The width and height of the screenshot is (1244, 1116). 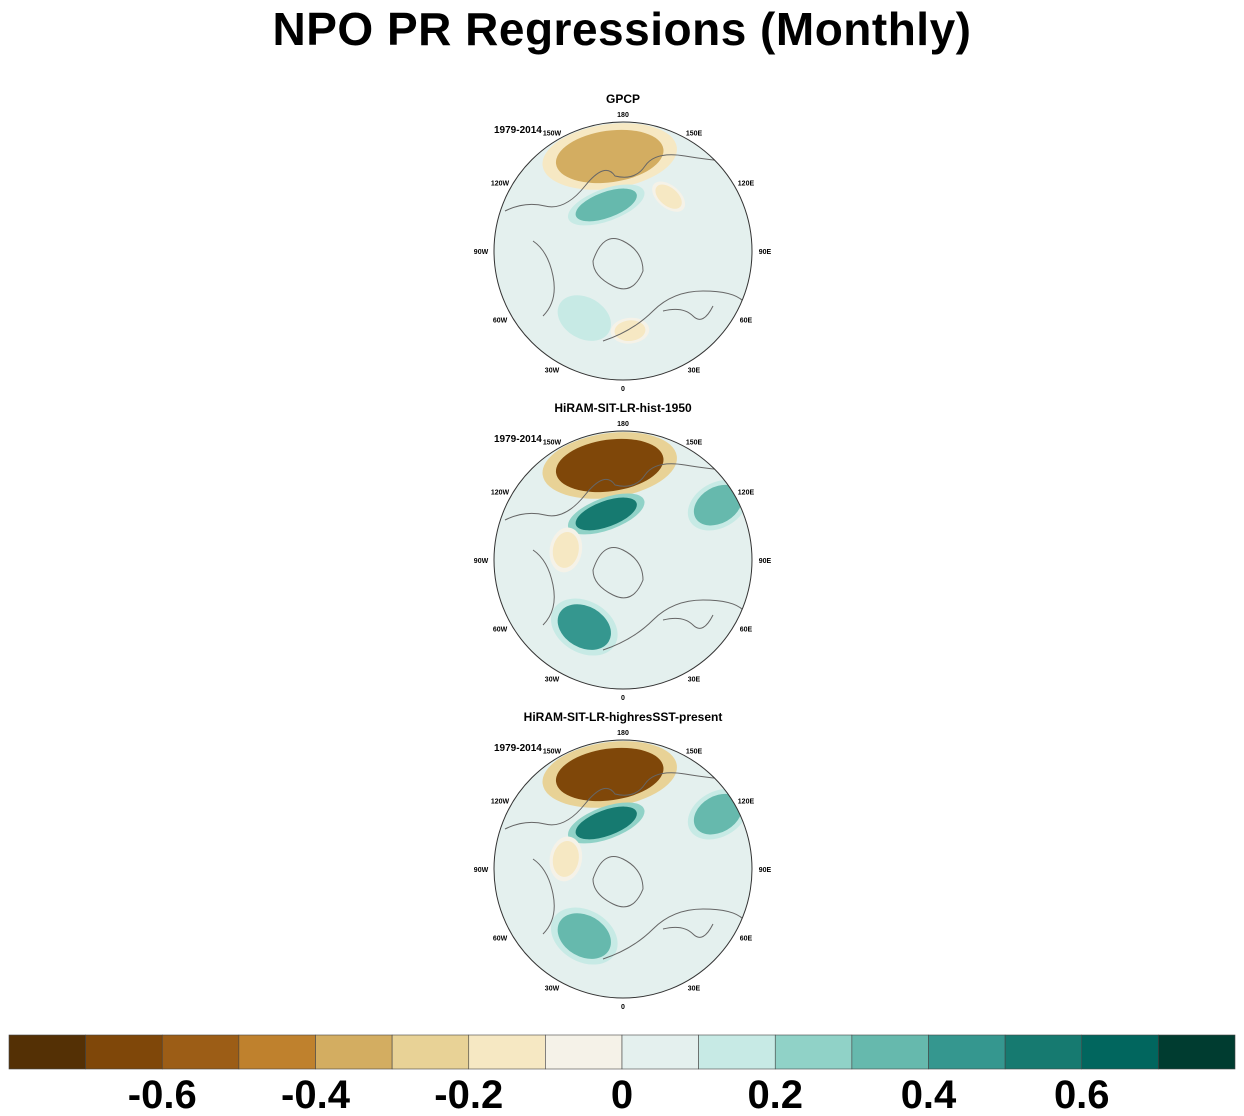 I want to click on siberia-dry-patch, so click(x=668, y=196).